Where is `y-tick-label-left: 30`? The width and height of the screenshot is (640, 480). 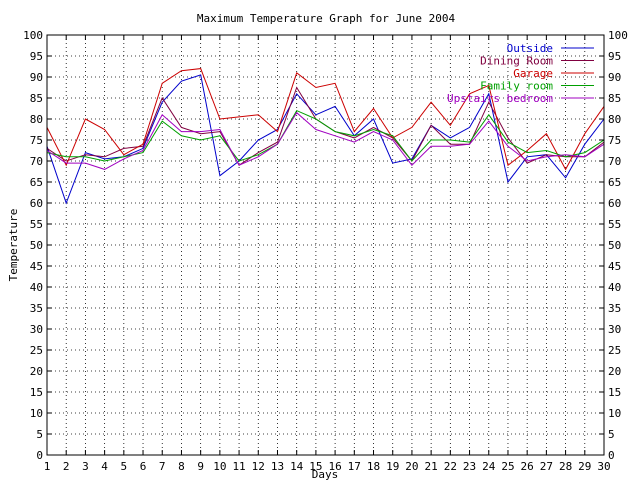 y-tick-label-left: 30 is located at coordinates (36, 329).